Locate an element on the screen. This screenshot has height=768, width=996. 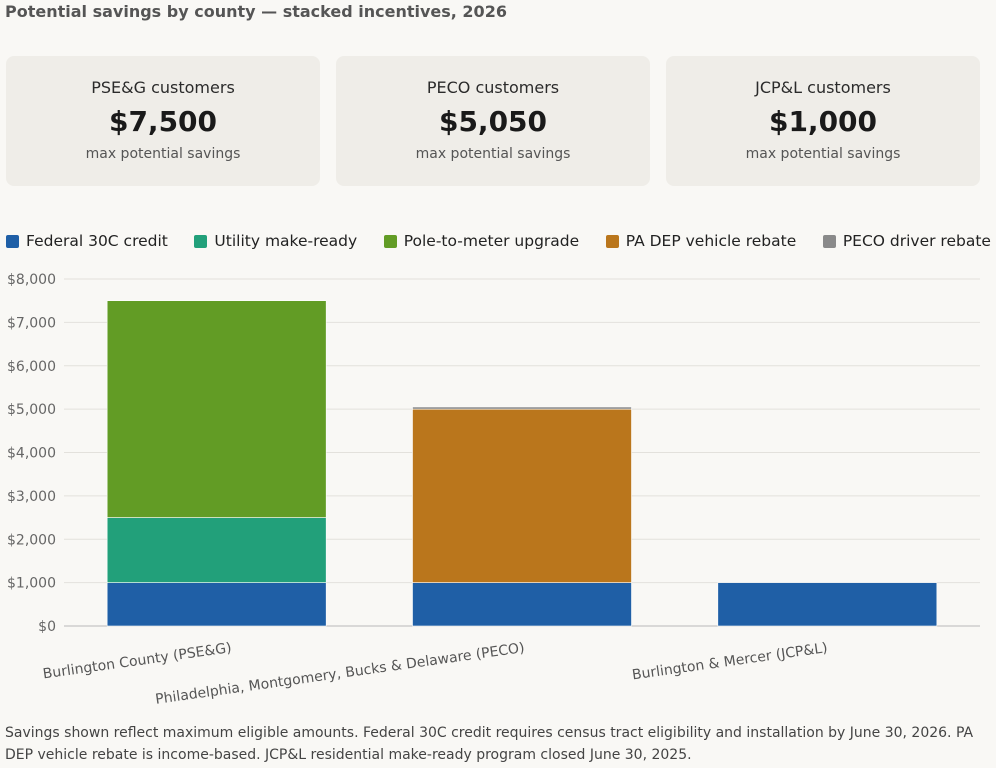
card-value: $1,000 is located at coordinates (823, 121).